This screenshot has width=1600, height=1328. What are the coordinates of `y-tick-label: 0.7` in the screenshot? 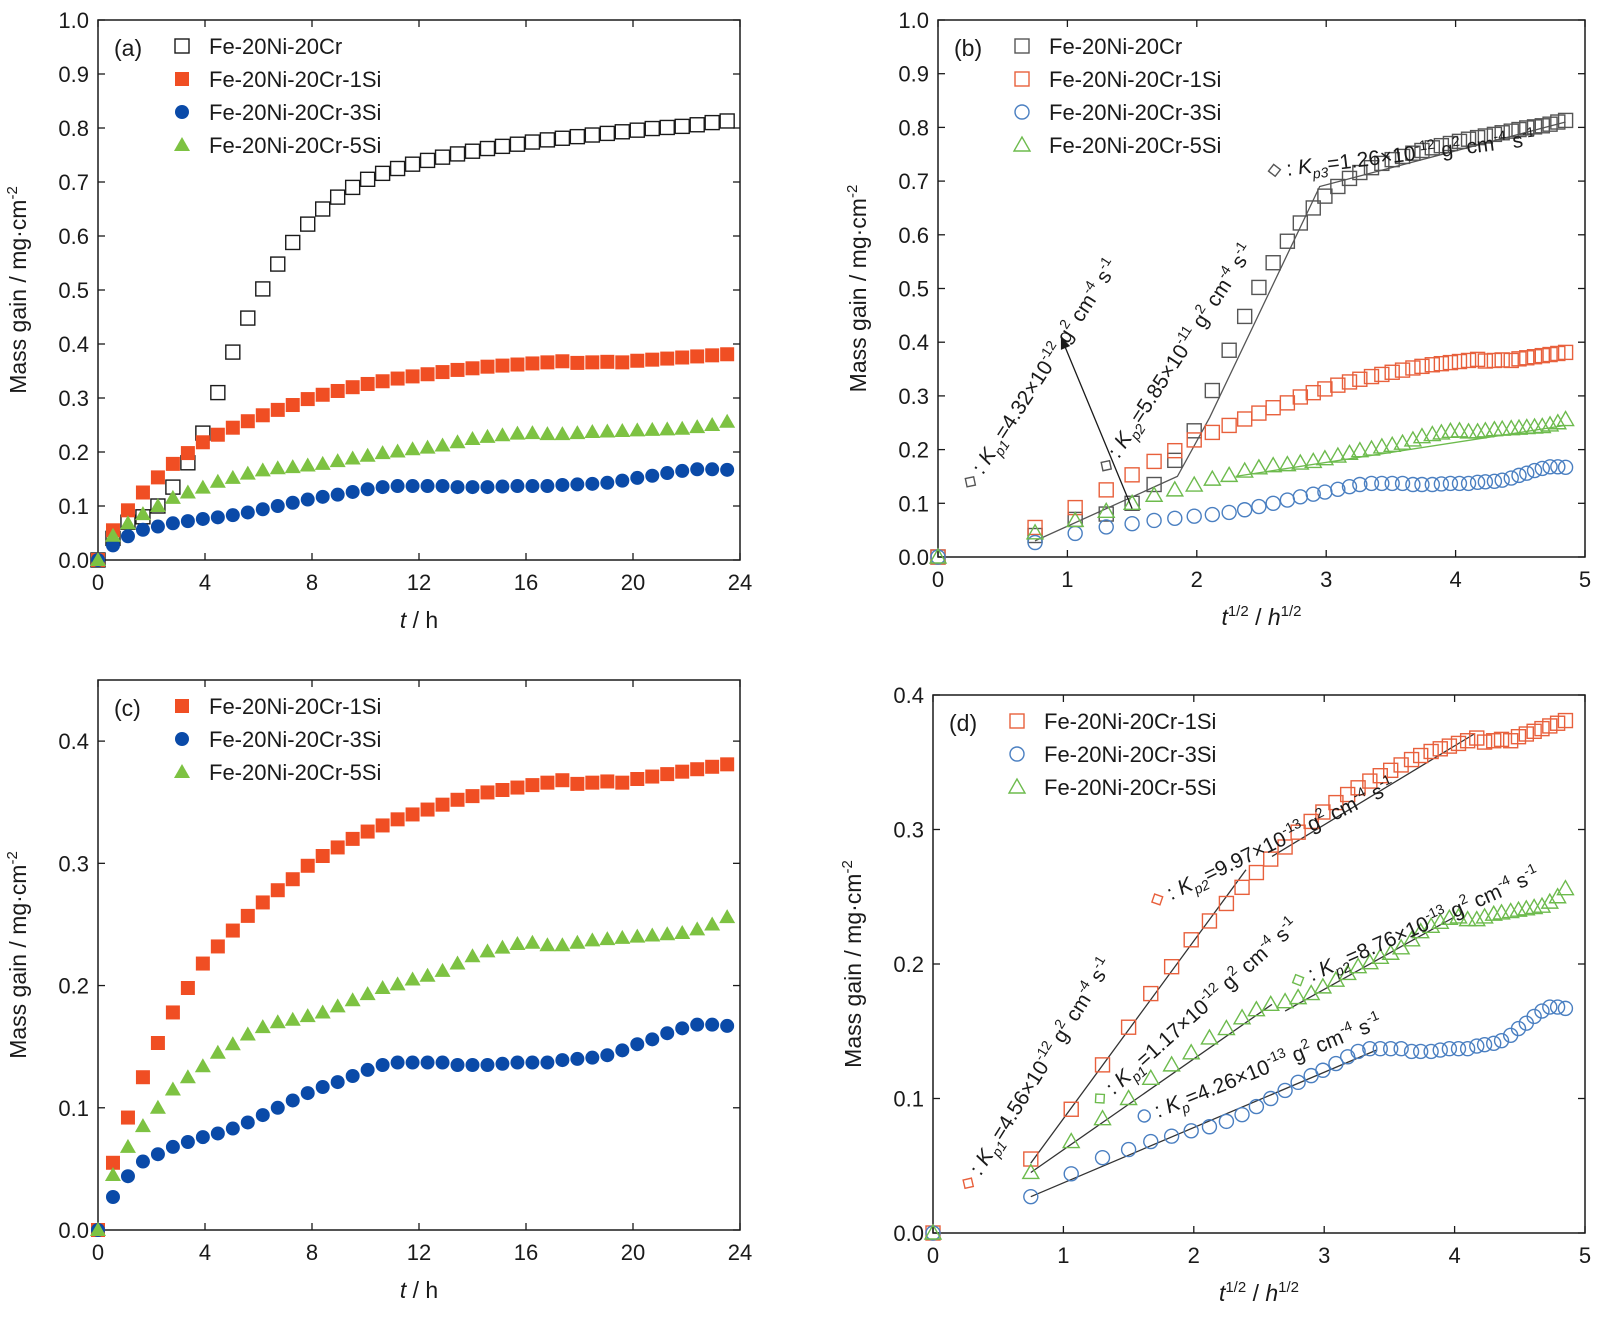 It's located at (913, 181).